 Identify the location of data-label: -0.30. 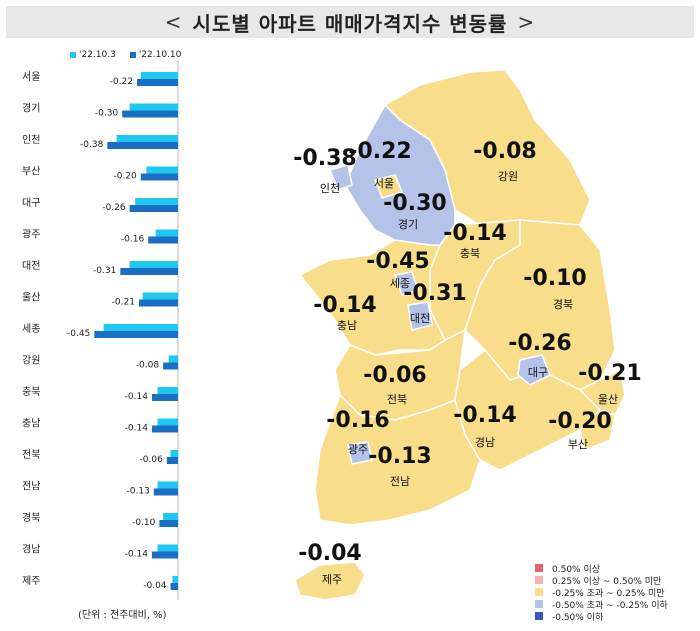
(107, 114).